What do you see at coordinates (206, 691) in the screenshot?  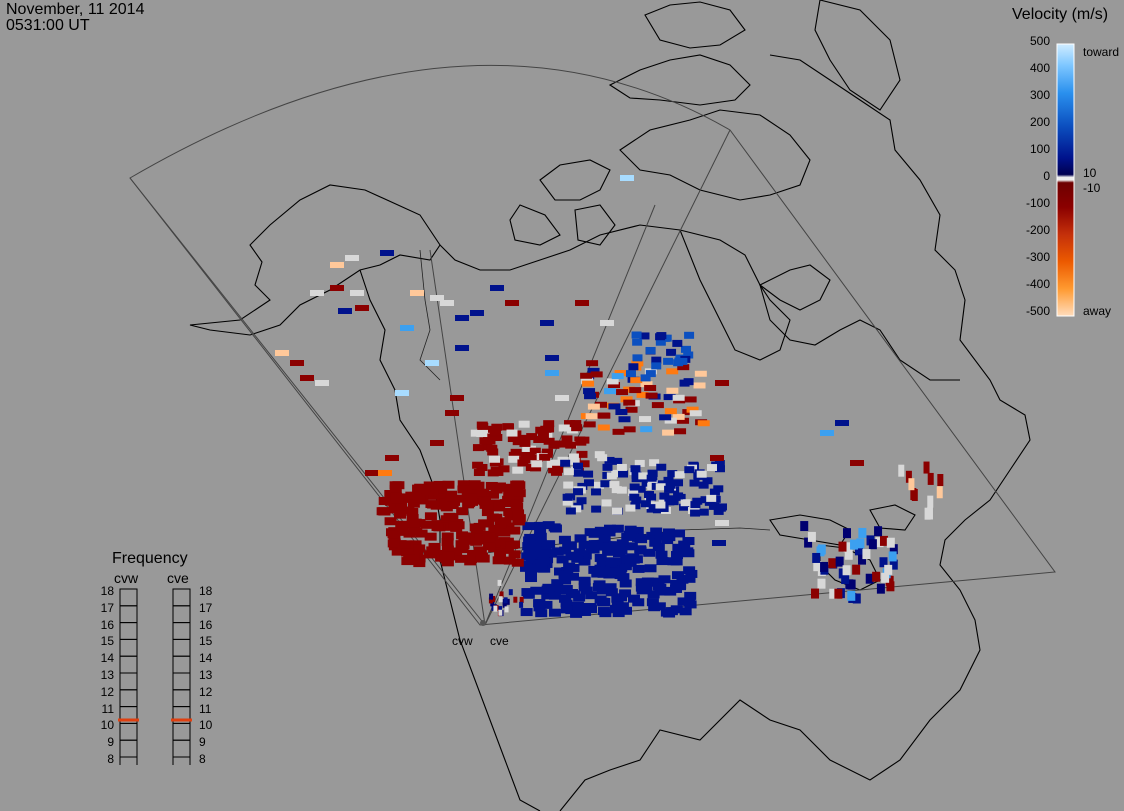 I see `frequency-tick-right-6: 12` at bounding box center [206, 691].